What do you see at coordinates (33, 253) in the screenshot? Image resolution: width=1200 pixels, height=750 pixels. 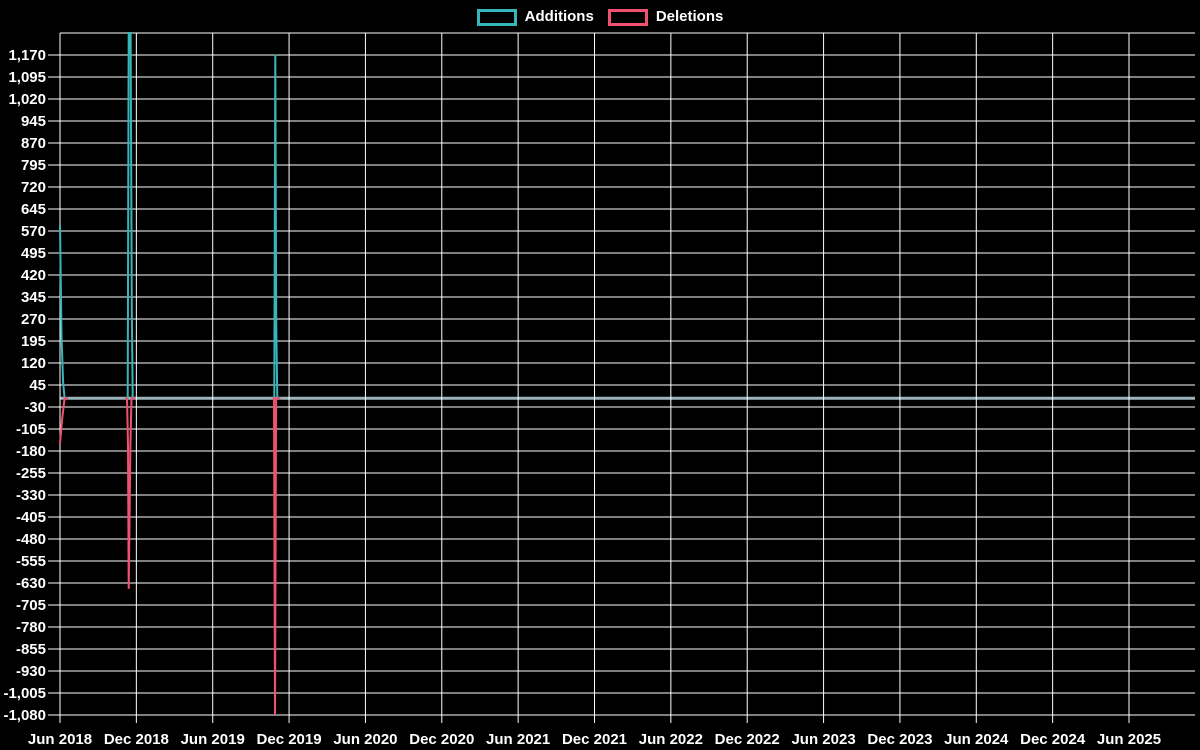 I see `y-tick-label: 495` at bounding box center [33, 253].